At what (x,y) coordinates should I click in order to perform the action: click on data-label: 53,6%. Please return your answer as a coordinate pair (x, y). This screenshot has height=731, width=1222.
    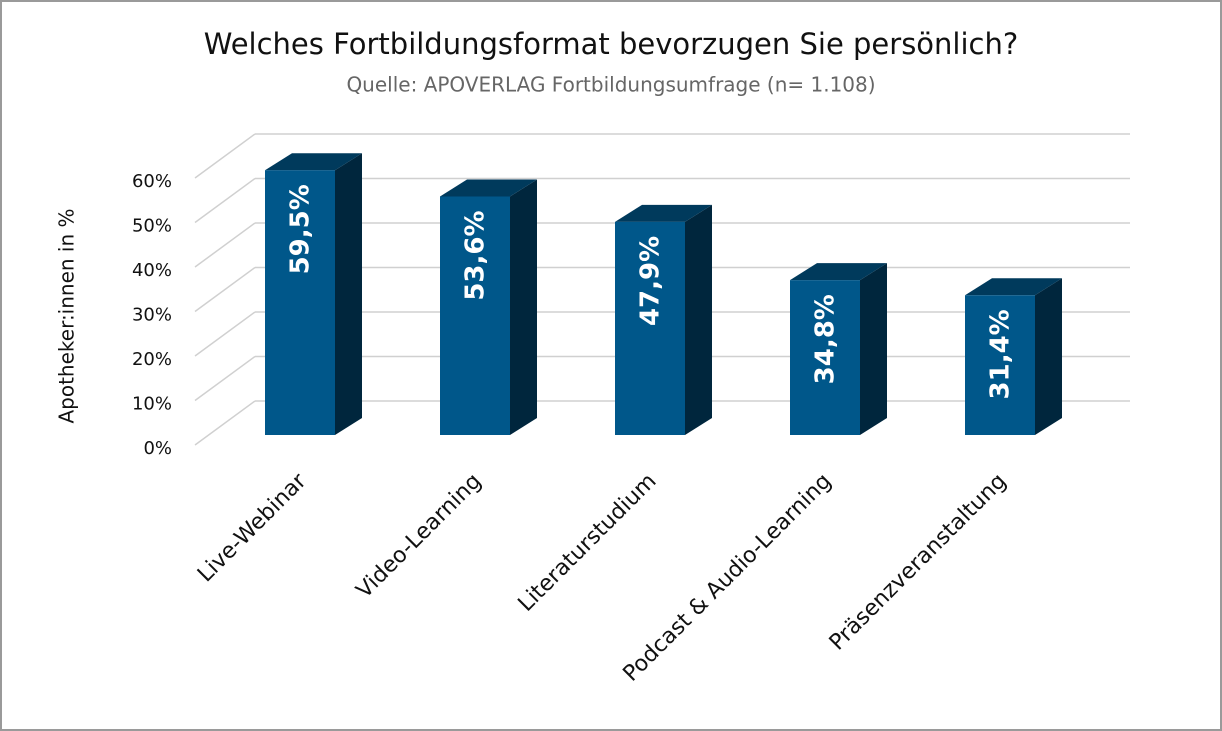
    Looking at the image, I should click on (476, 255).